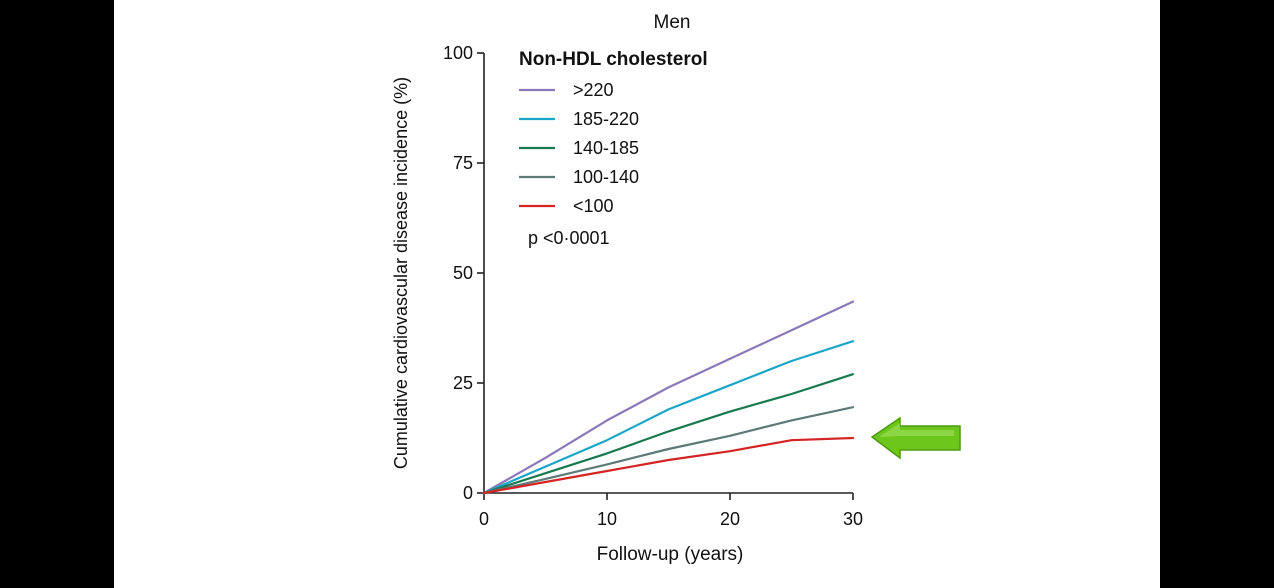 The height and width of the screenshot is (588, 1274). Describe the element at coordinates (463, 163) in the screenshot. I see `y-tick-label: 75` at that location.